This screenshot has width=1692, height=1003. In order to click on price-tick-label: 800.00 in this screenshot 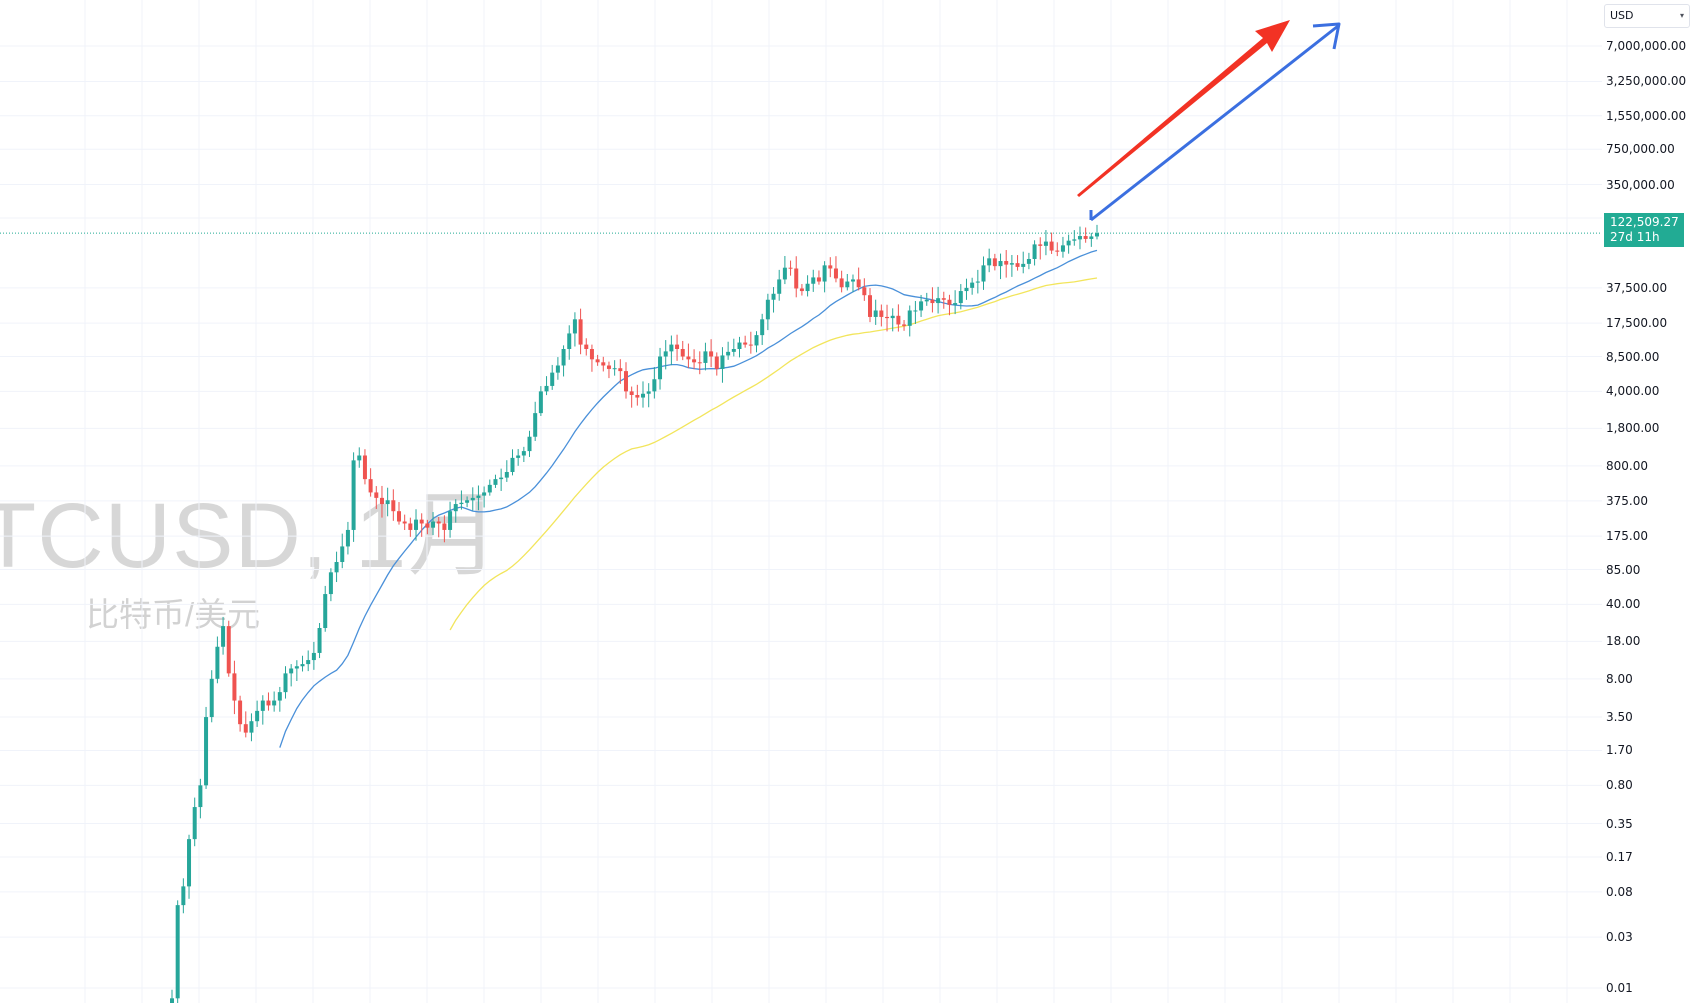, I will do `click(1627, 465)`.